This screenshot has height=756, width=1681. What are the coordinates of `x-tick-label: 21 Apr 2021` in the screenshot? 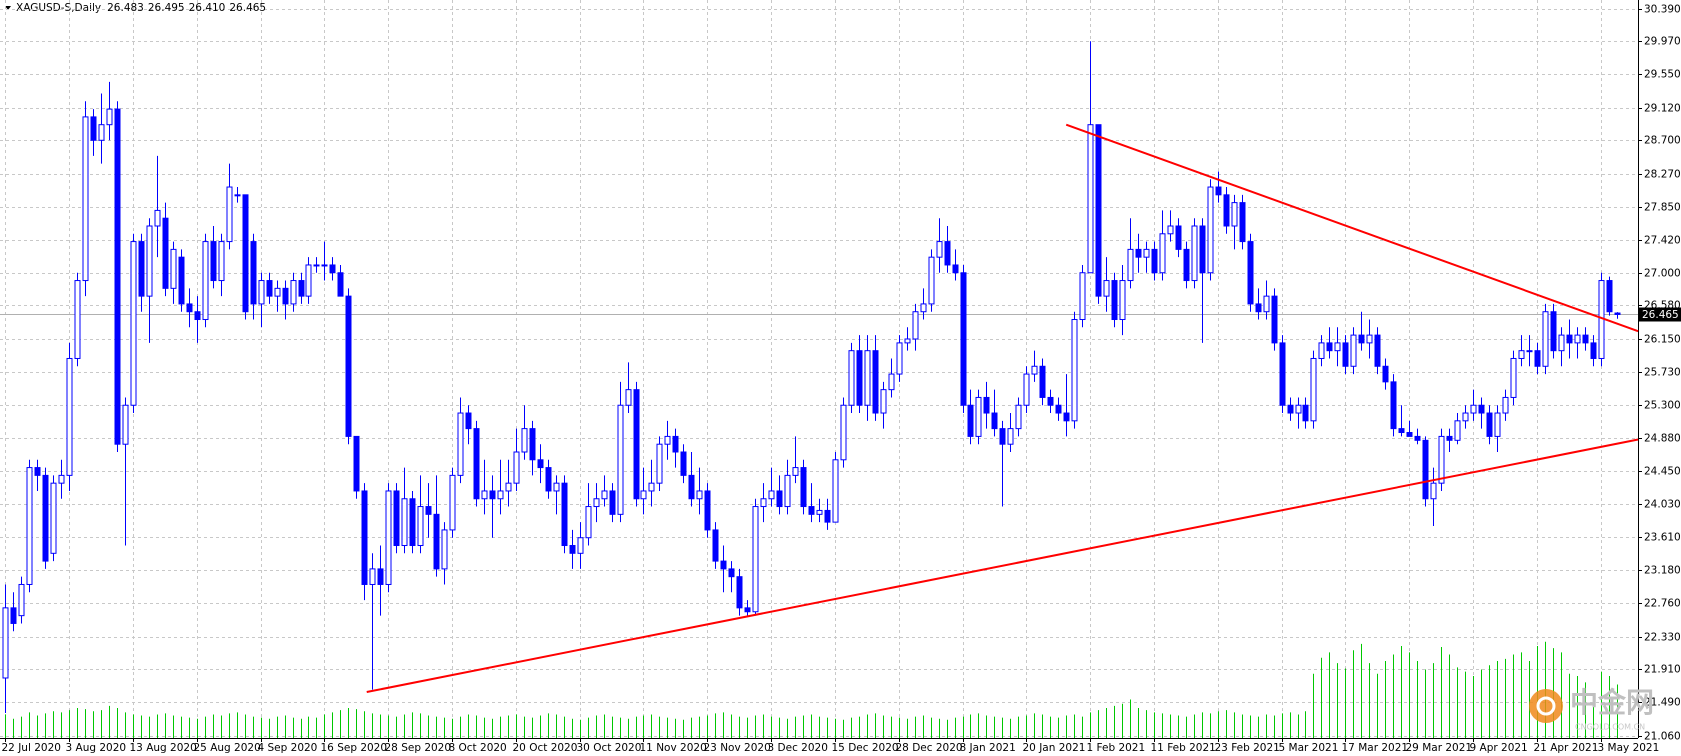 It's located at (1566, 748).